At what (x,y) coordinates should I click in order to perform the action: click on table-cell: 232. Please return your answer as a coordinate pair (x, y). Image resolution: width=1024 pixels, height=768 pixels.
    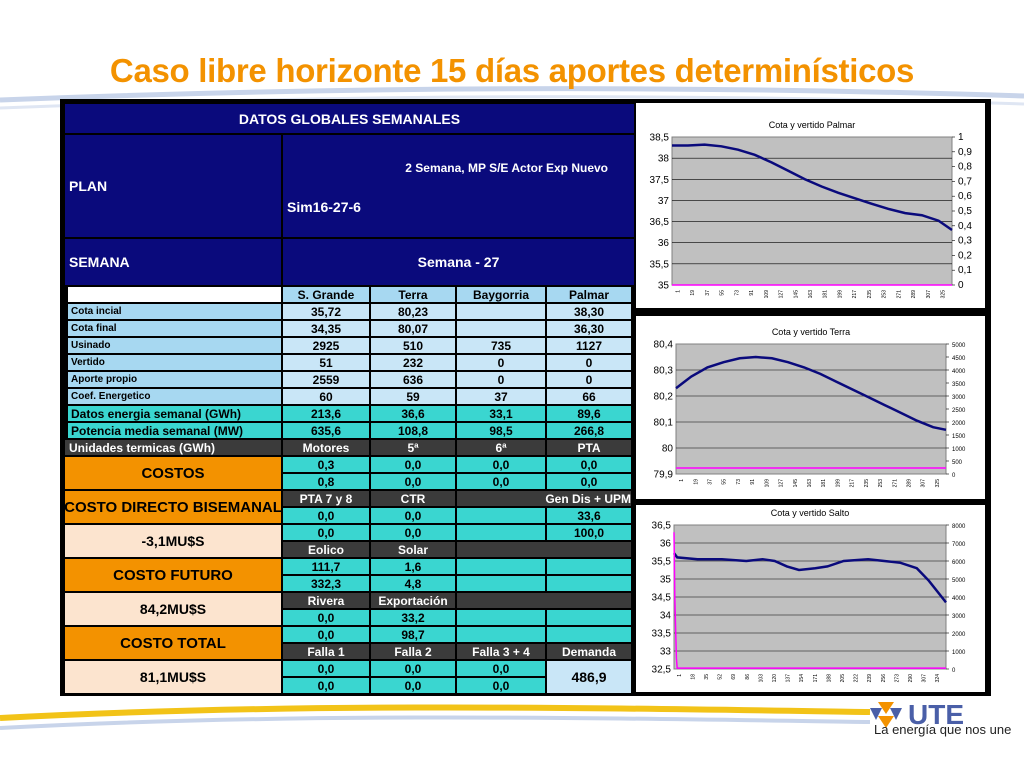
    Looking at the image, I should click on (413, 362).